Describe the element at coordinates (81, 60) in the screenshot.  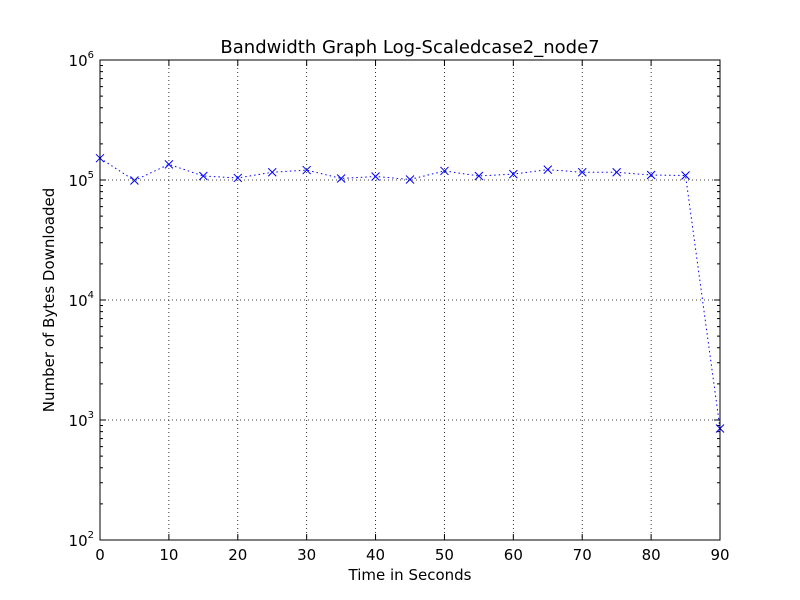
I see `y-tick-label: 10⁶` at that location.